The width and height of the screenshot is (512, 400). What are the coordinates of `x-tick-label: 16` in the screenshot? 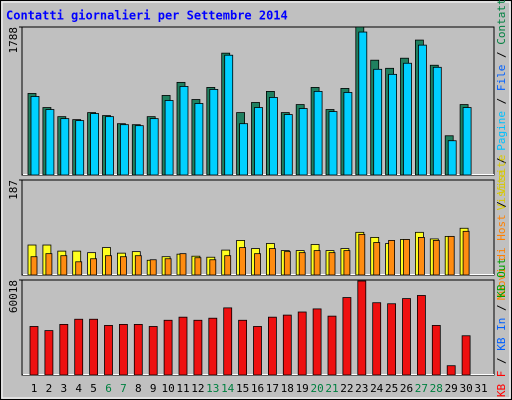 It's located at (257, 388).